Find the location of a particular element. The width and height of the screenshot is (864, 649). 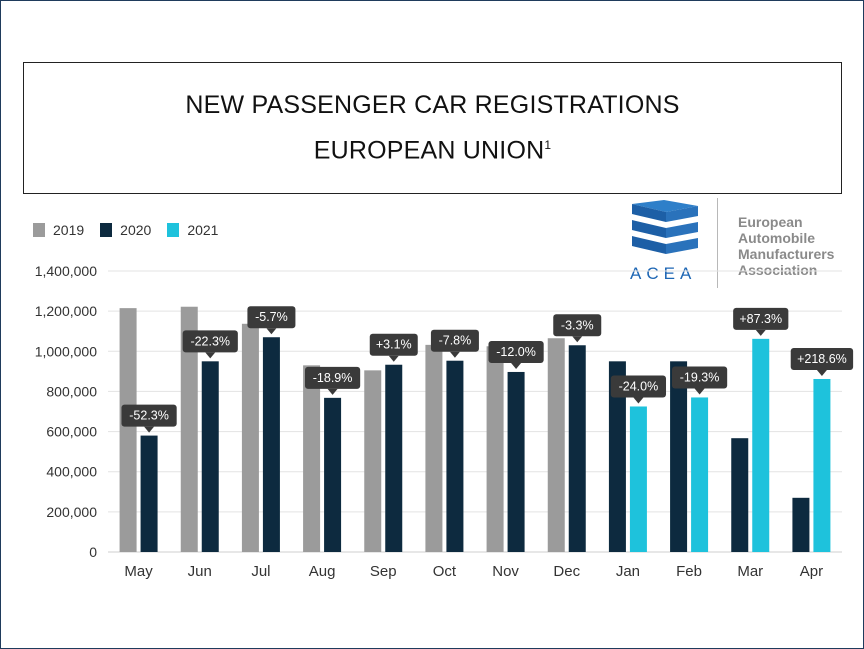

change-label: -7.8% is located at coordinates (455, 341).